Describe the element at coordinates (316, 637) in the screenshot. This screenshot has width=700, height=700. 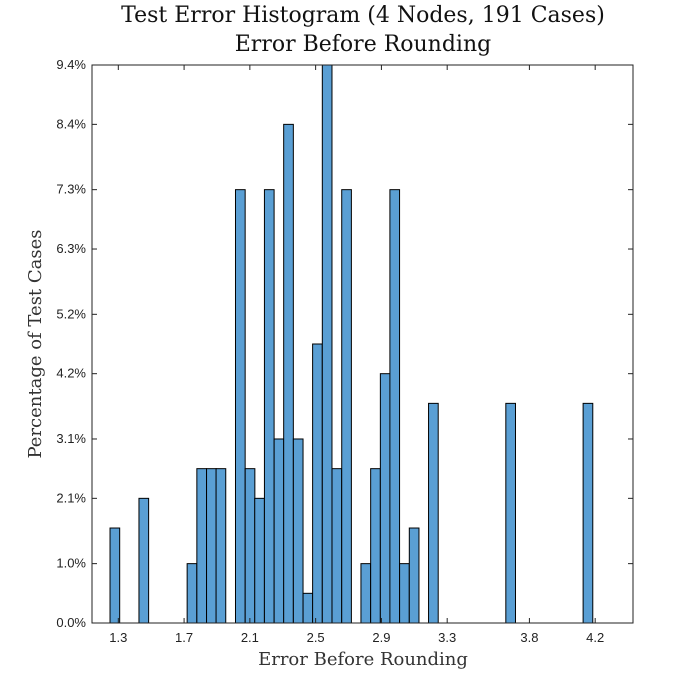
I see `x-tick-label: 2.5` at that location.